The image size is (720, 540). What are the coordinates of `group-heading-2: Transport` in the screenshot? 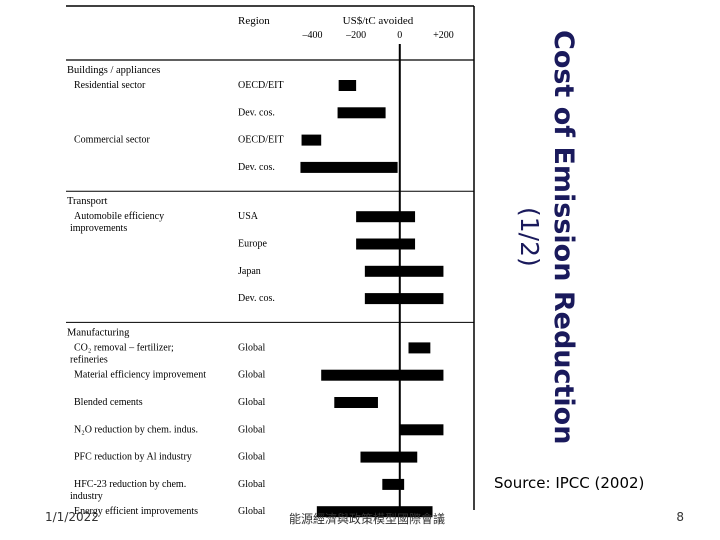 It's located at (87, 201).